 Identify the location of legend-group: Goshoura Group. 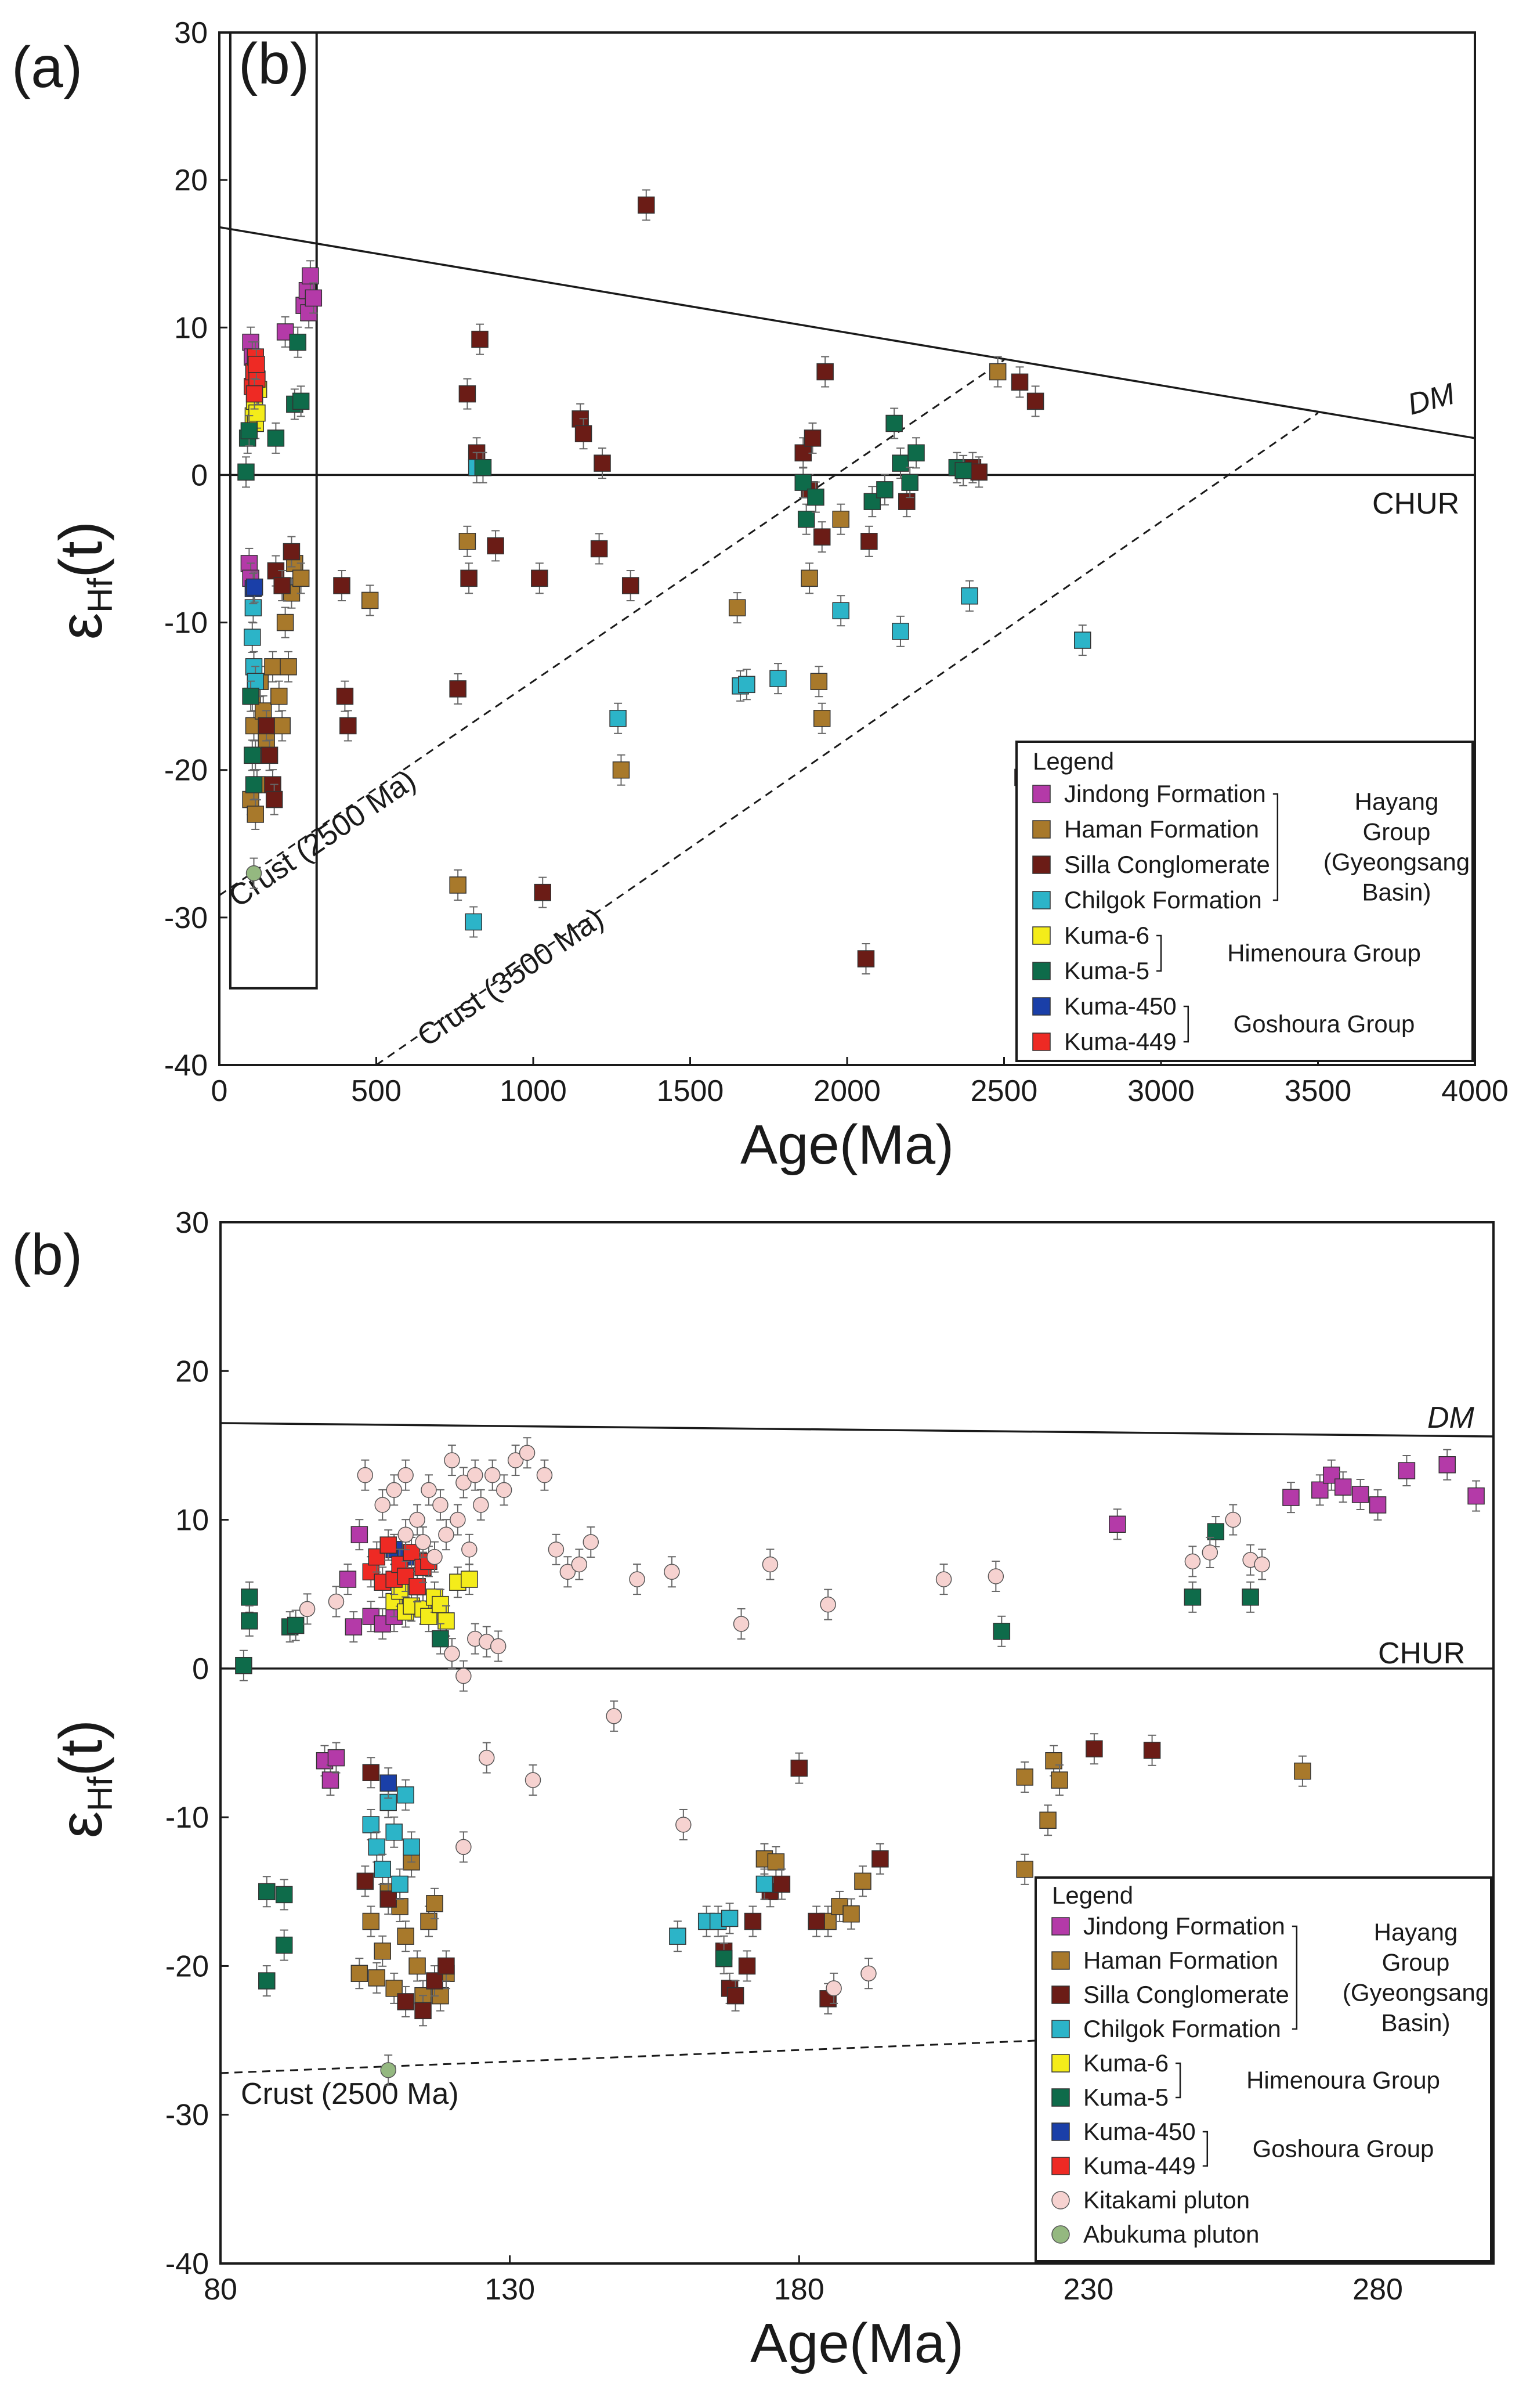
(1299, 1024).